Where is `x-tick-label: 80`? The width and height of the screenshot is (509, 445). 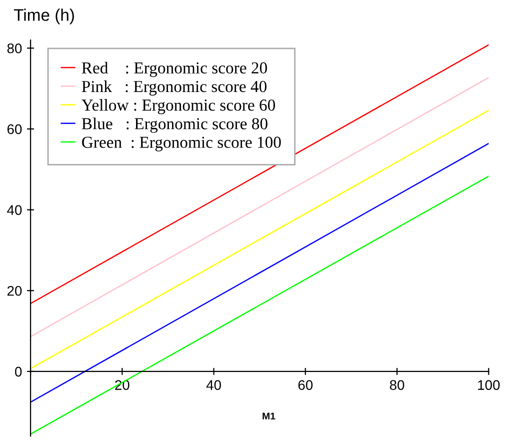
x-tick-label: 80 is located at coordinates (397, 385).